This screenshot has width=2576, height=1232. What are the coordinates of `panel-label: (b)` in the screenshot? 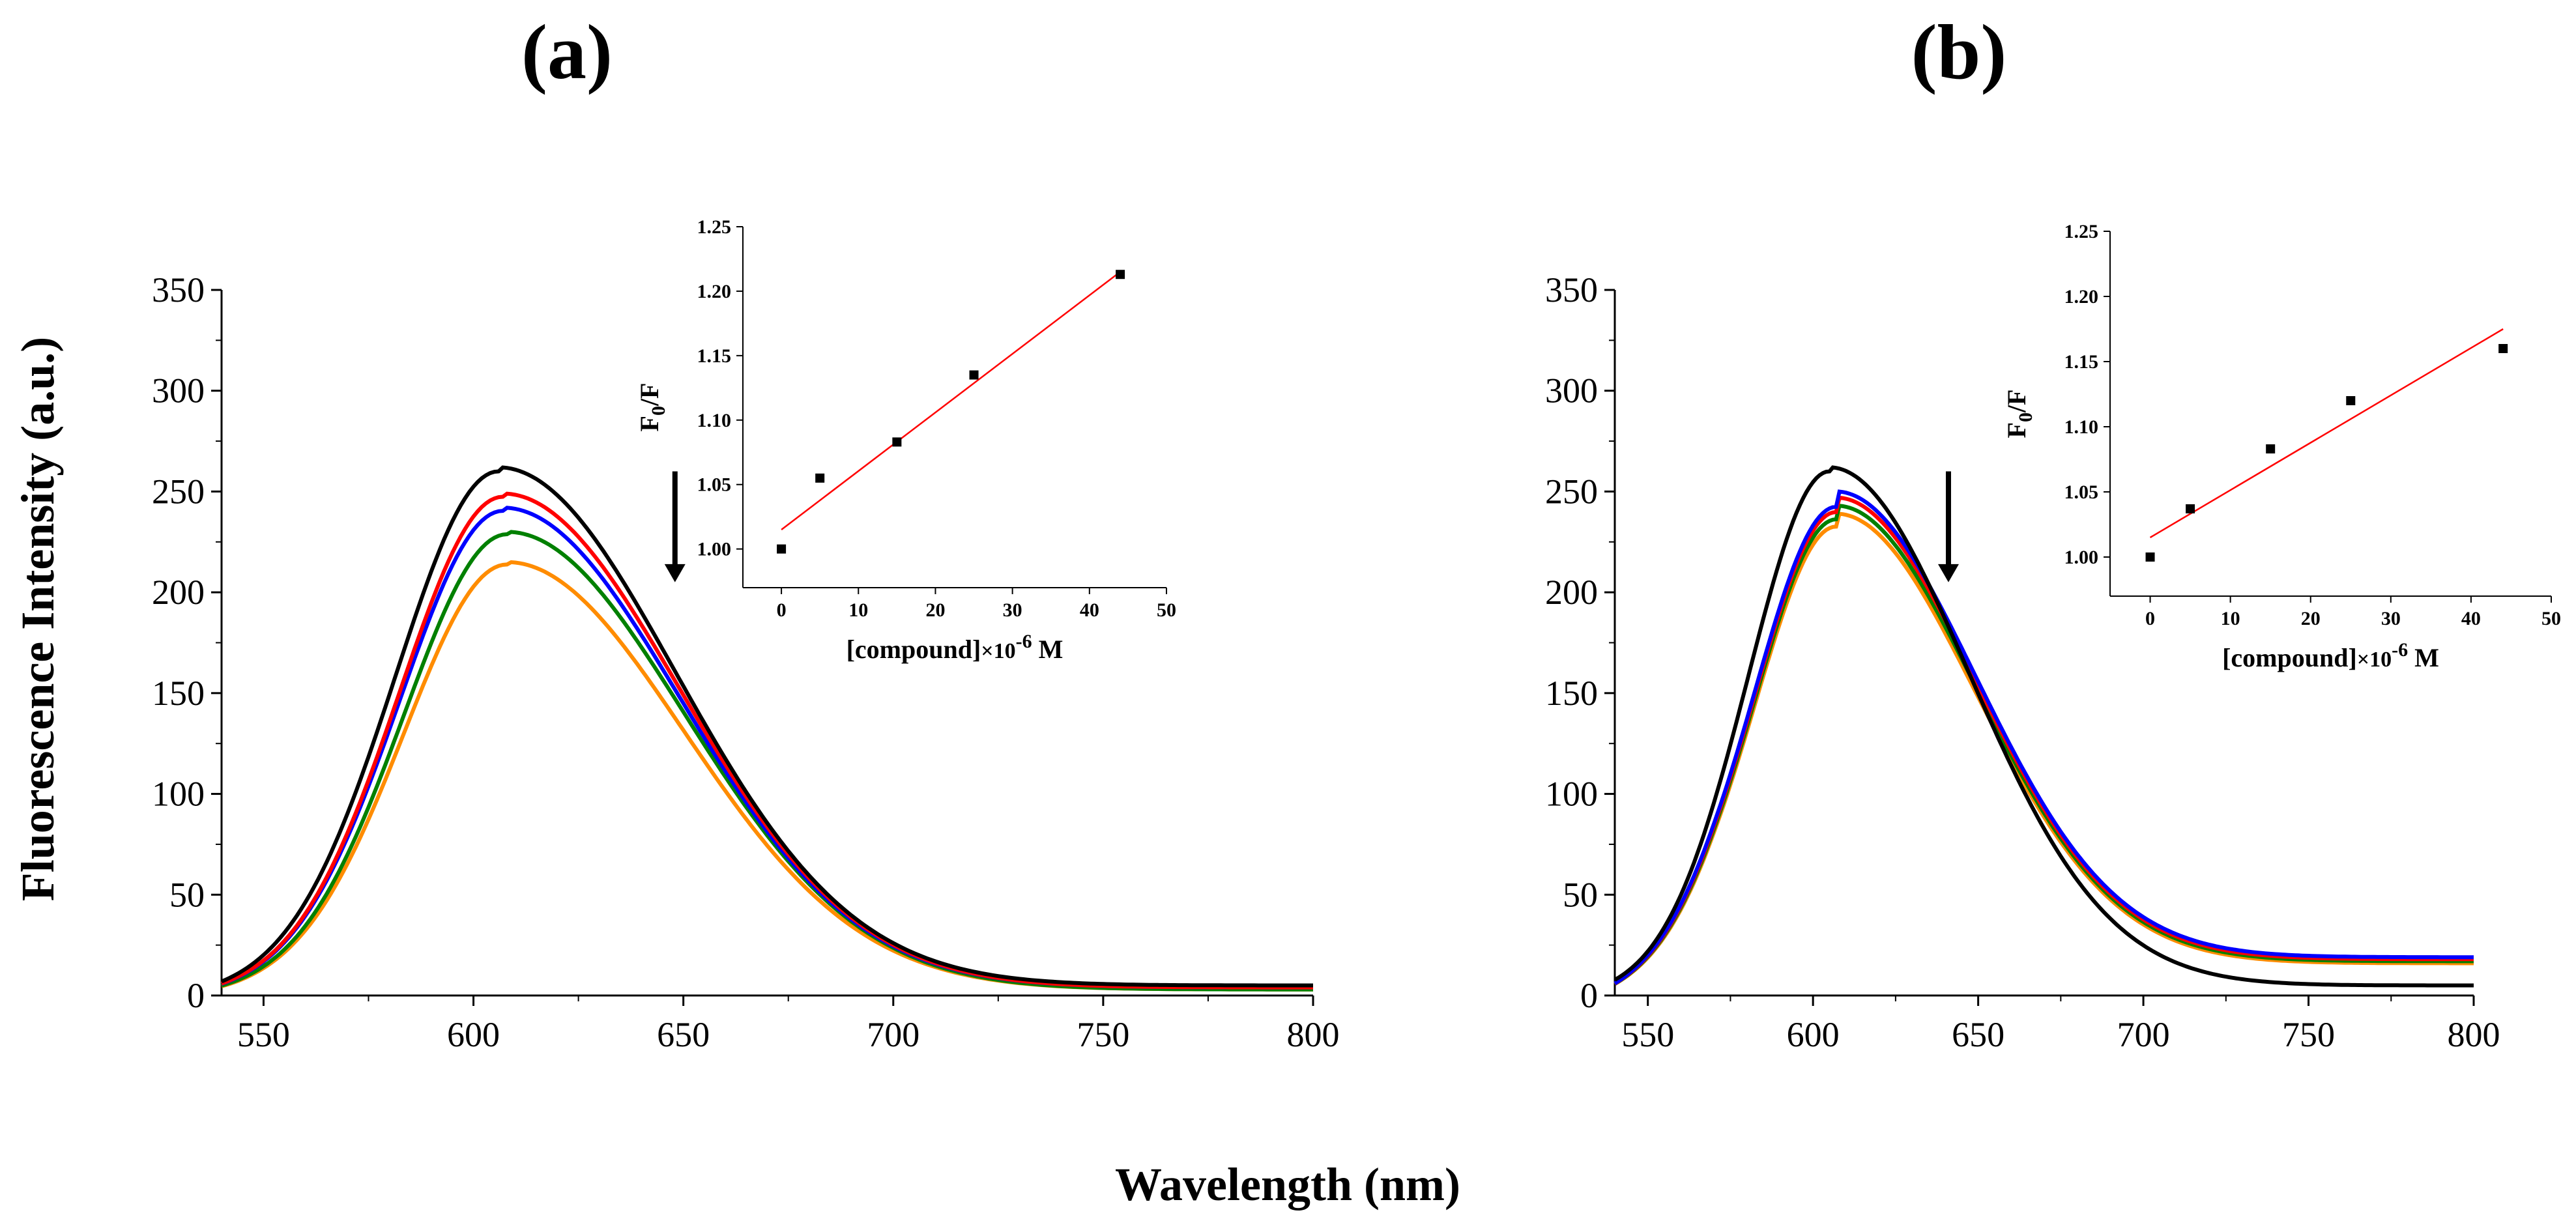 It's located at (1959, 51).